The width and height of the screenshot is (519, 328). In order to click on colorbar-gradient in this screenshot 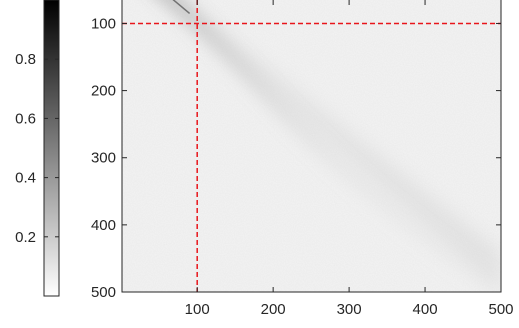, I will do `click(51, 148)`.